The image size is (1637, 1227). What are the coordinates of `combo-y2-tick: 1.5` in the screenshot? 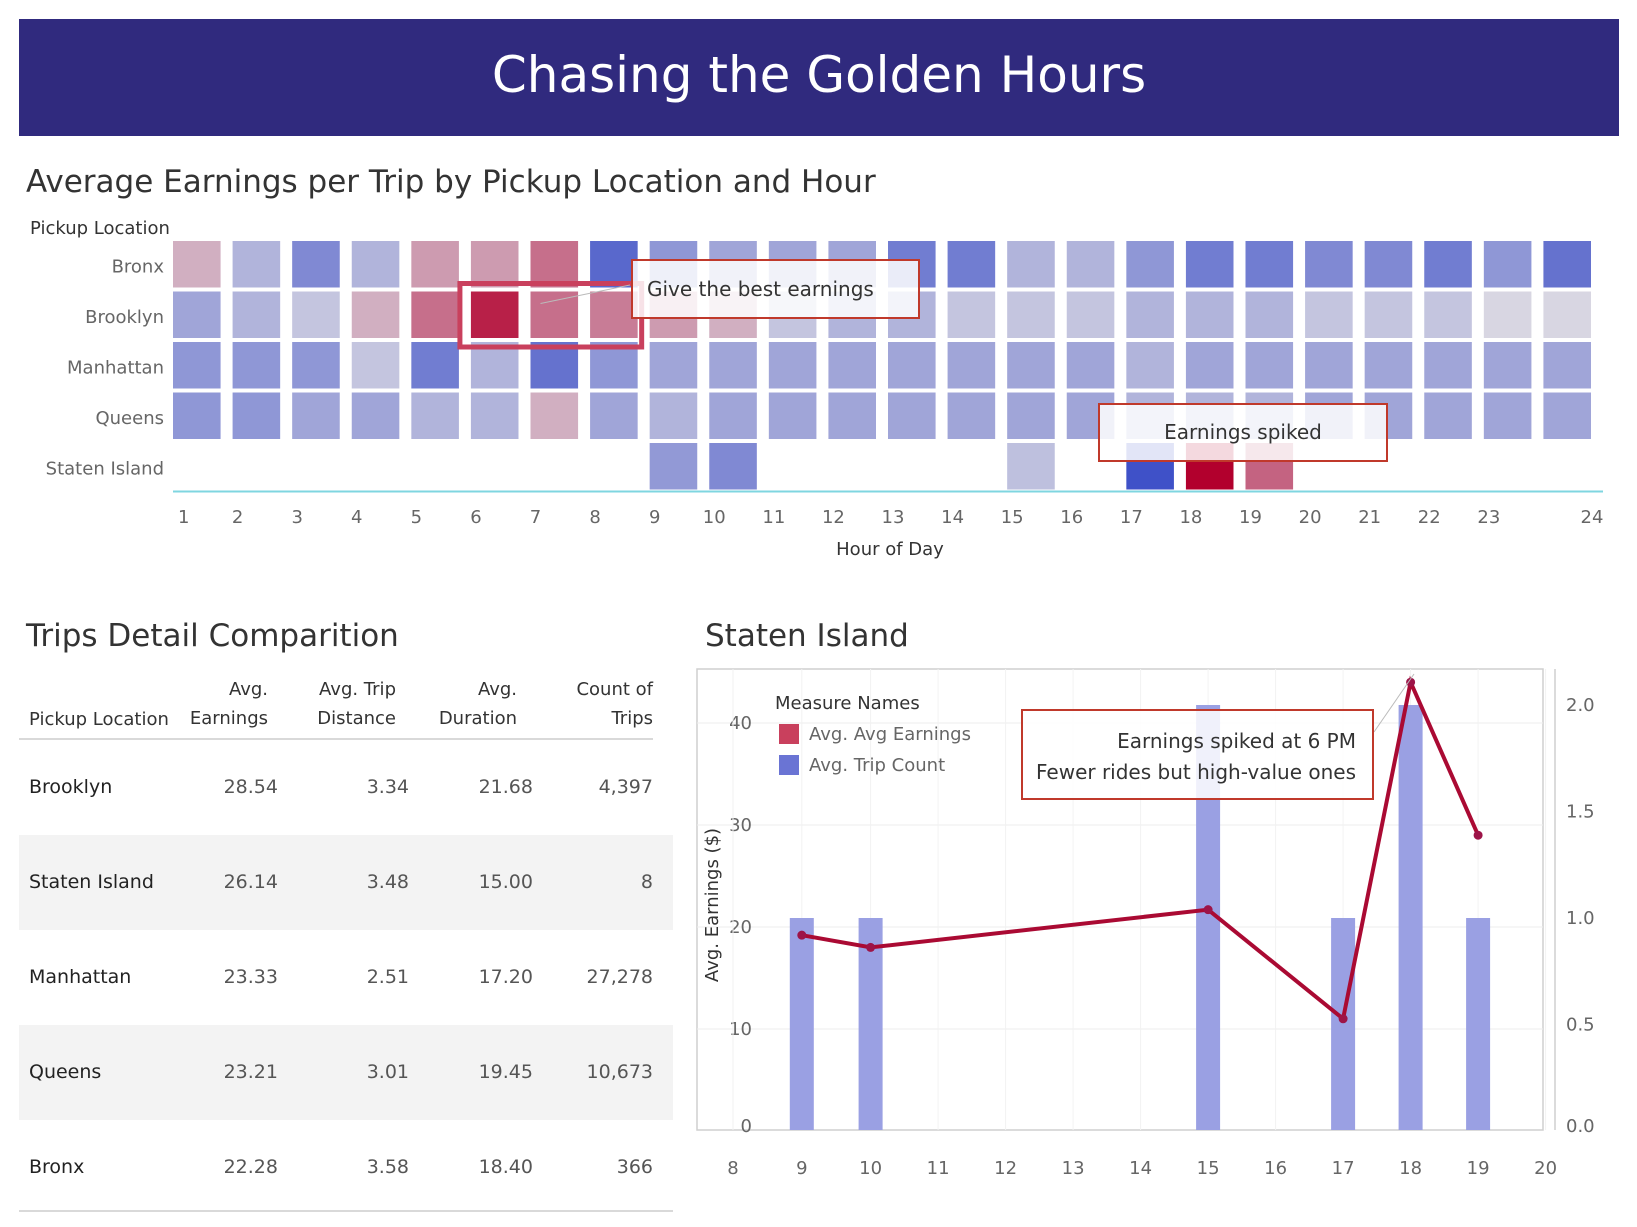 It's located at (1580, 812).